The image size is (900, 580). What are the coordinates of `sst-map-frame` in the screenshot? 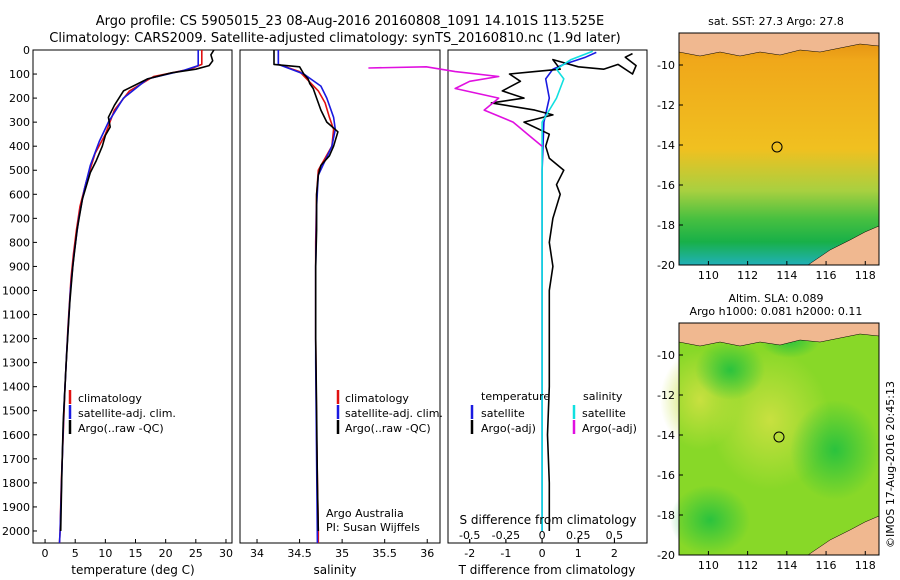 It's located at (779, 149).